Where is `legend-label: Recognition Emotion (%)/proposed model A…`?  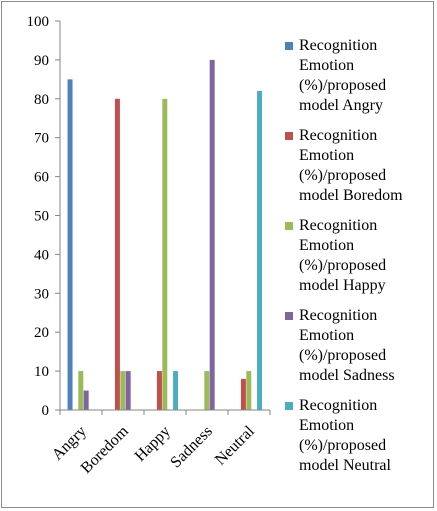 legend-label: Recognition Emotion (%)/proposed model A… is located at coordinates (343, 75).